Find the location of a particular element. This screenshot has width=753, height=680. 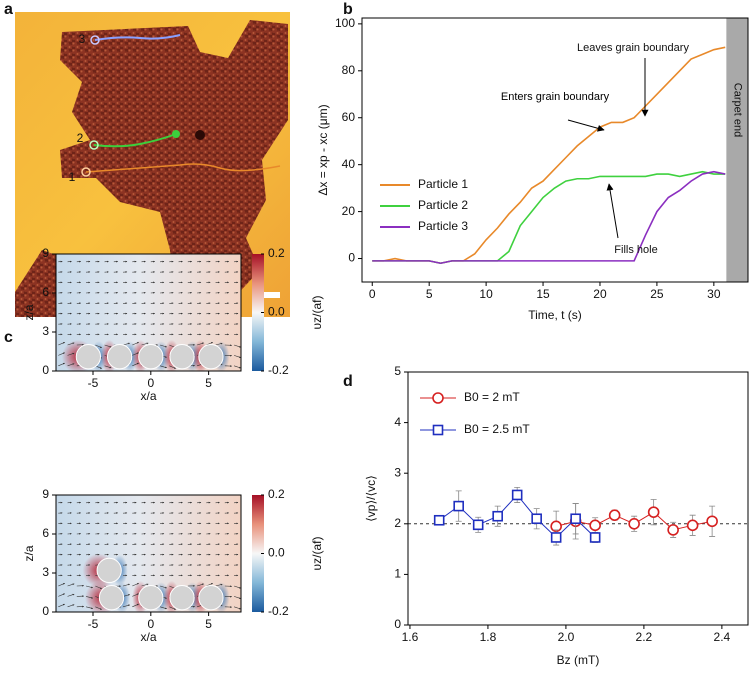

track-start is located at coordinates (86, 172).